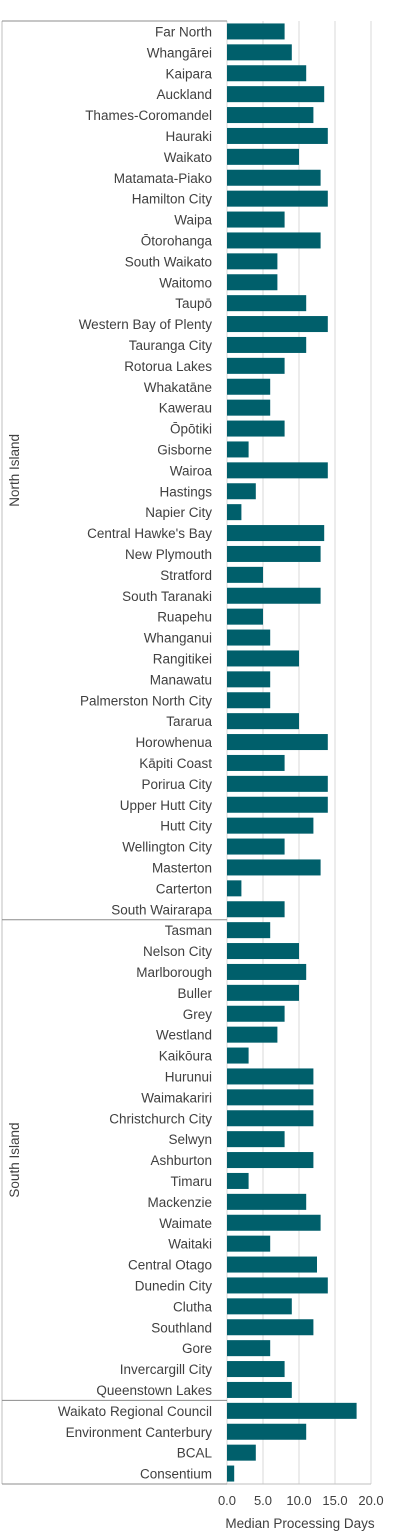 The height and width of the screenshot is (1535, 400). Describe the element at coordinates (174, 1285) in the screenshot. I see `category-label: Dunedin City` at that location.